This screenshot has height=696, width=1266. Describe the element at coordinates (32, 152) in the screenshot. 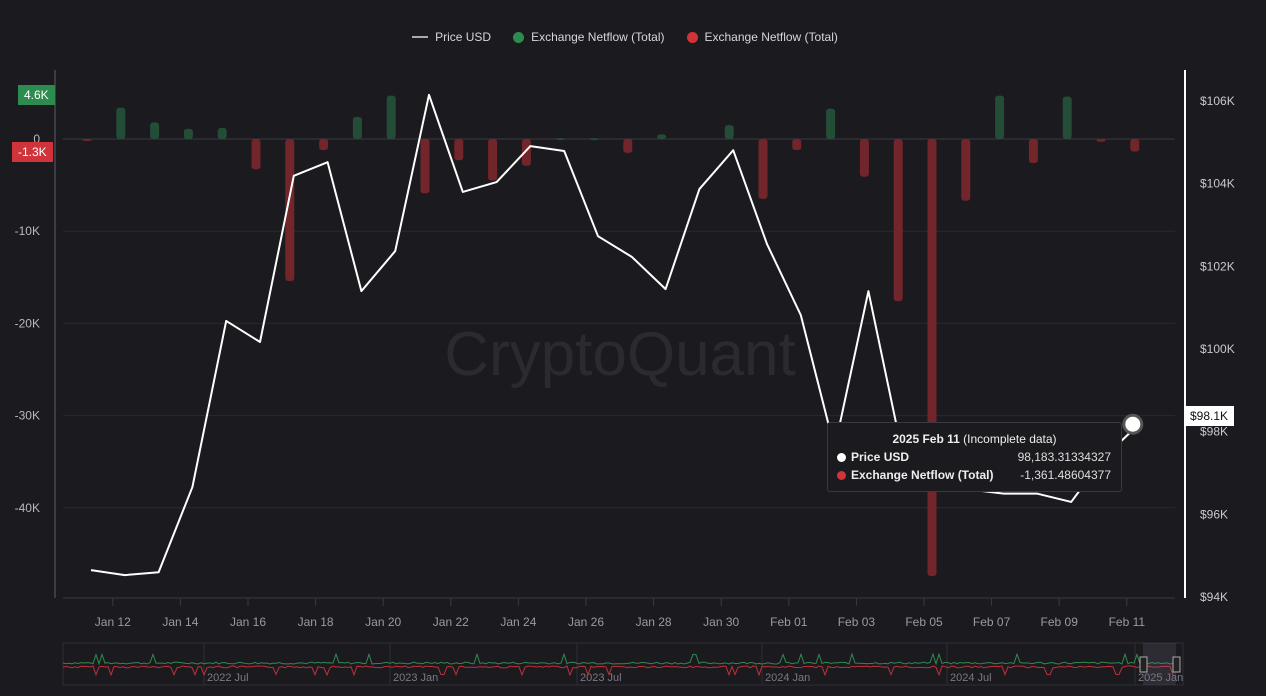

I see `netflow-last-badge: -1.3K` at that location.